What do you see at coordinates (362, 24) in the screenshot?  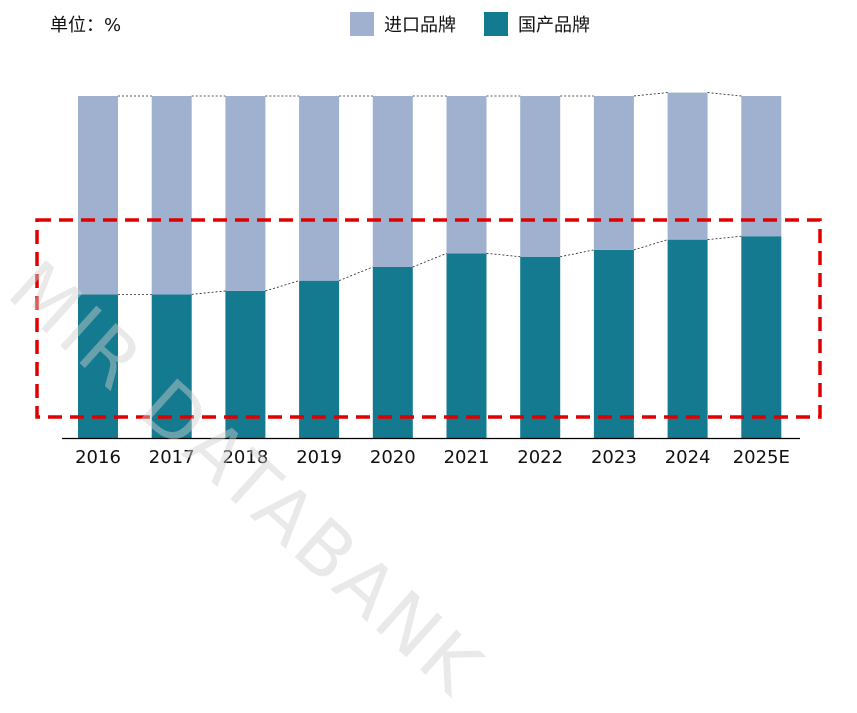 I see `legend-swatch-imported` at bounding box center [362, 24].